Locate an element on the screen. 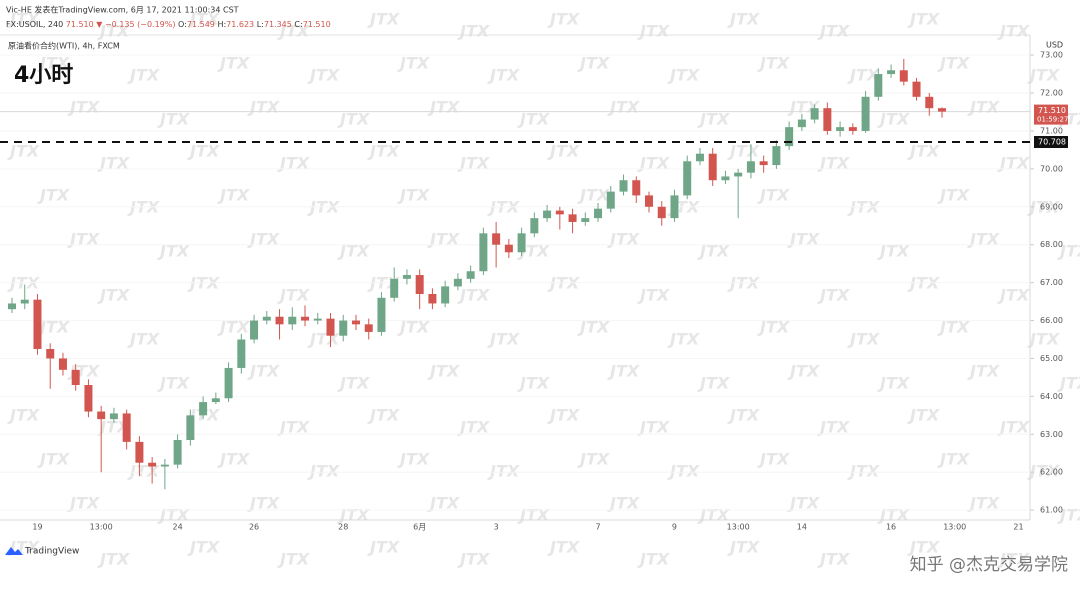 The width and height of the screenshot is (1080, 600). last-price-box is located at coordinates (1051, 114).